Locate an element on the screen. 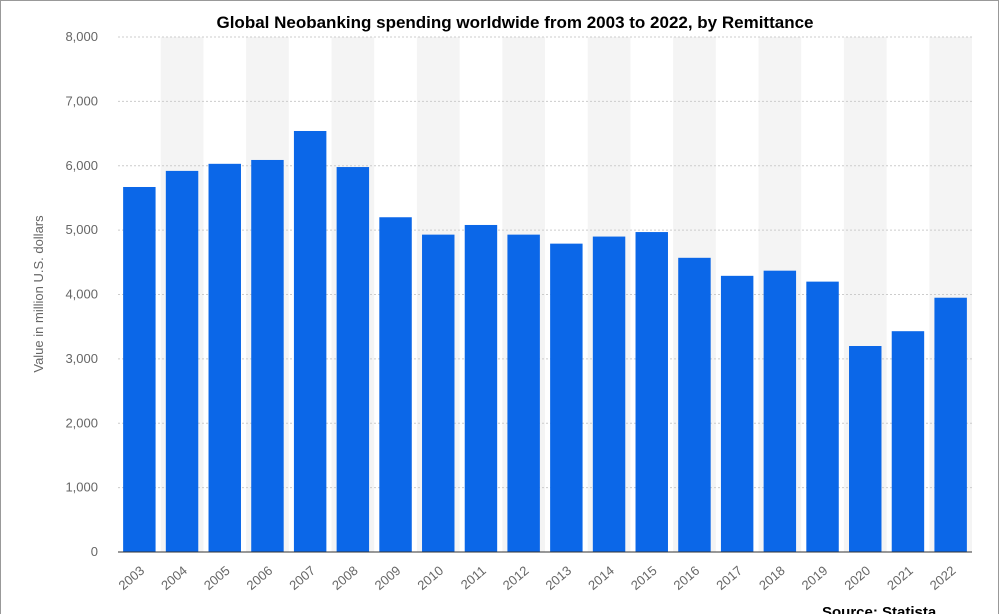 The image size is (999, 614). x-tick-label: 2007 is located at coordinates (302, 578).